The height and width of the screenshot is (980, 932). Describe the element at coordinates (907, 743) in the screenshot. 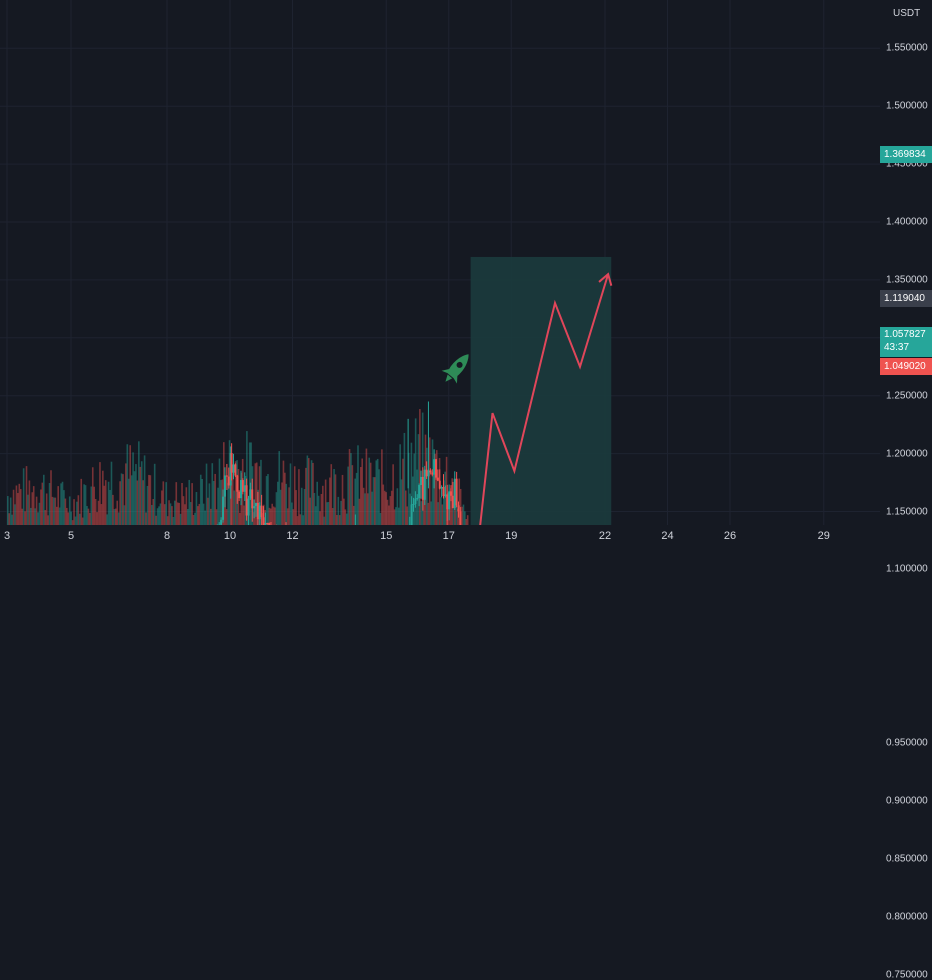

I see `price-tick: 0.950000` at that location.